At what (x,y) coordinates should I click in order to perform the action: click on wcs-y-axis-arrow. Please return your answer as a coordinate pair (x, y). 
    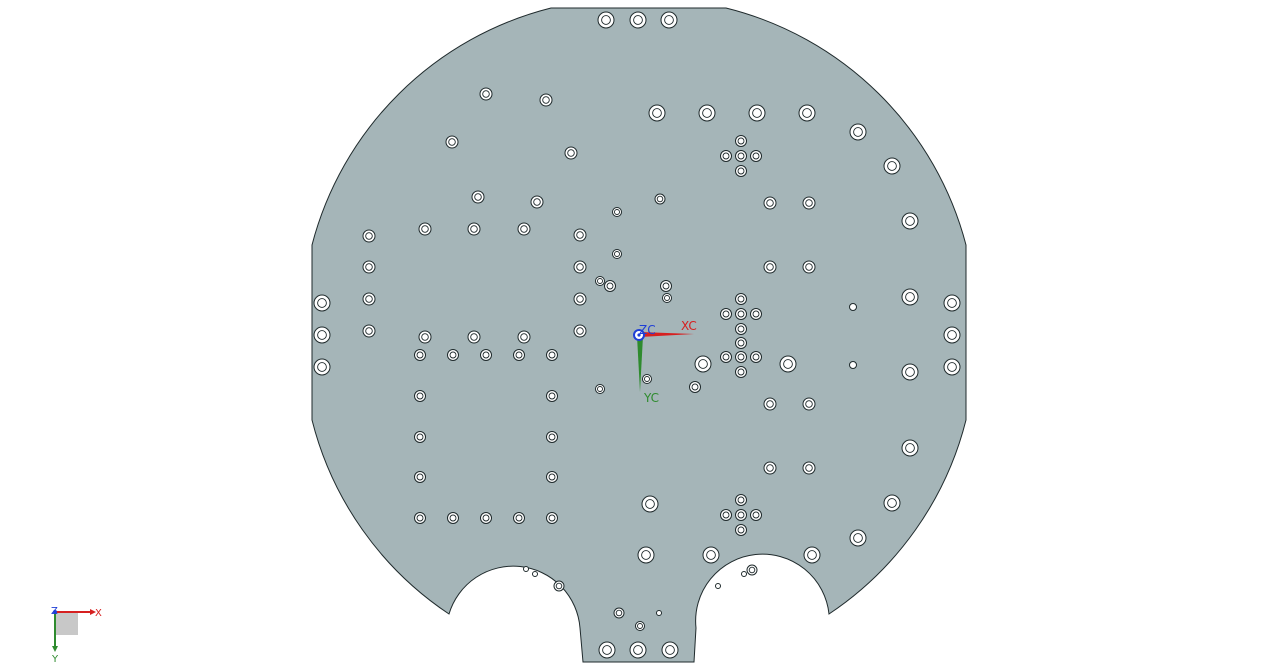
    Looking at the image, I should click on (640, 364).